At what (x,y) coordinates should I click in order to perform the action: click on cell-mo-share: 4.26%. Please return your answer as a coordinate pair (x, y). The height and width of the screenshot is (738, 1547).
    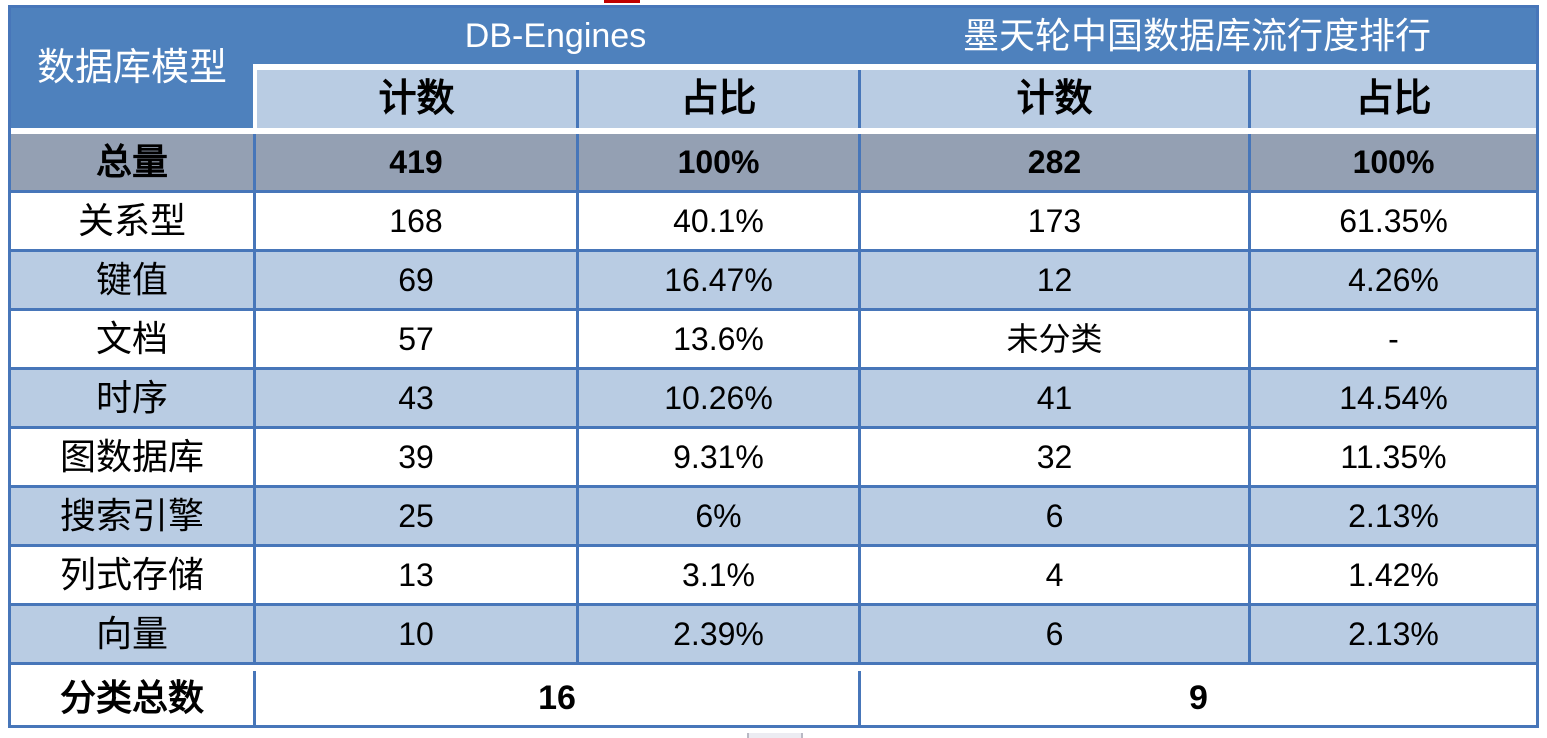
    Looking at the image, I should click on (1392, 280).